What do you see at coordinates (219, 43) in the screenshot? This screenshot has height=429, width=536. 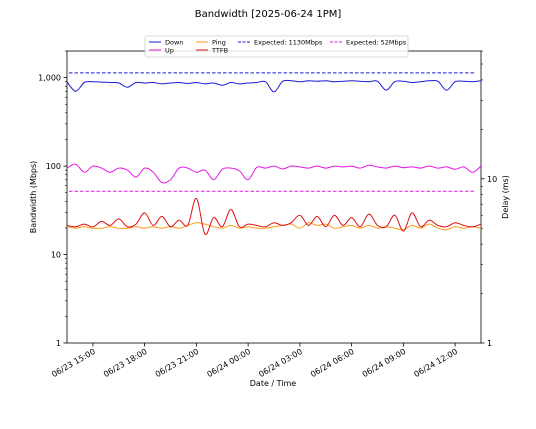 I see `legend-label: Ping` at bounding box center [219, 43].